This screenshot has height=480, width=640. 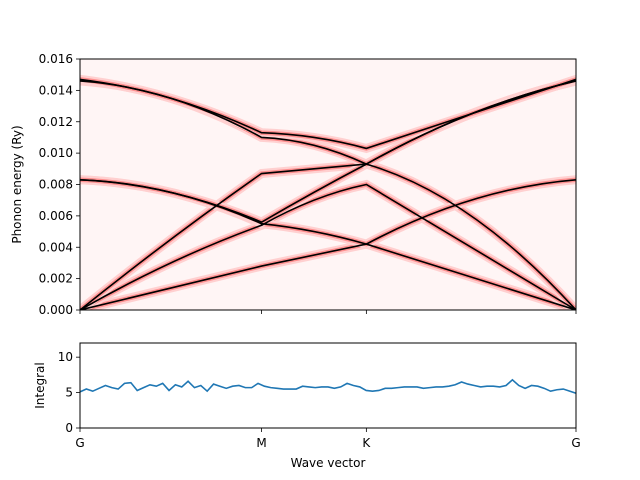 I want to click on x-axis-label: Wave vector, so click(x=328, y=463).